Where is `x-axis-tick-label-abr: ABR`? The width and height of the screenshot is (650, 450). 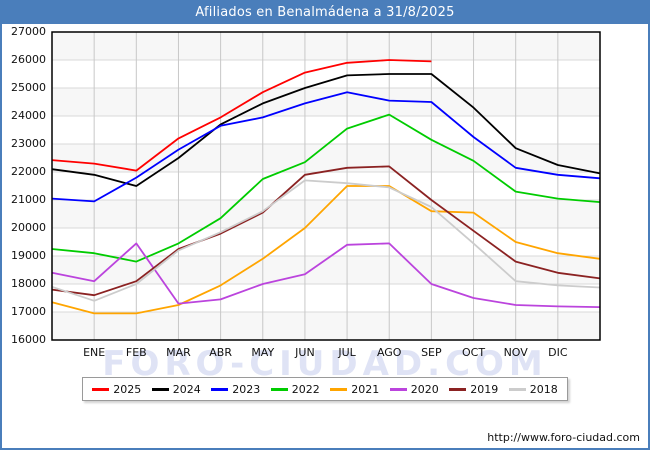
x-axis-tick-label-abr: ABR is located at coordinates (220, 352).